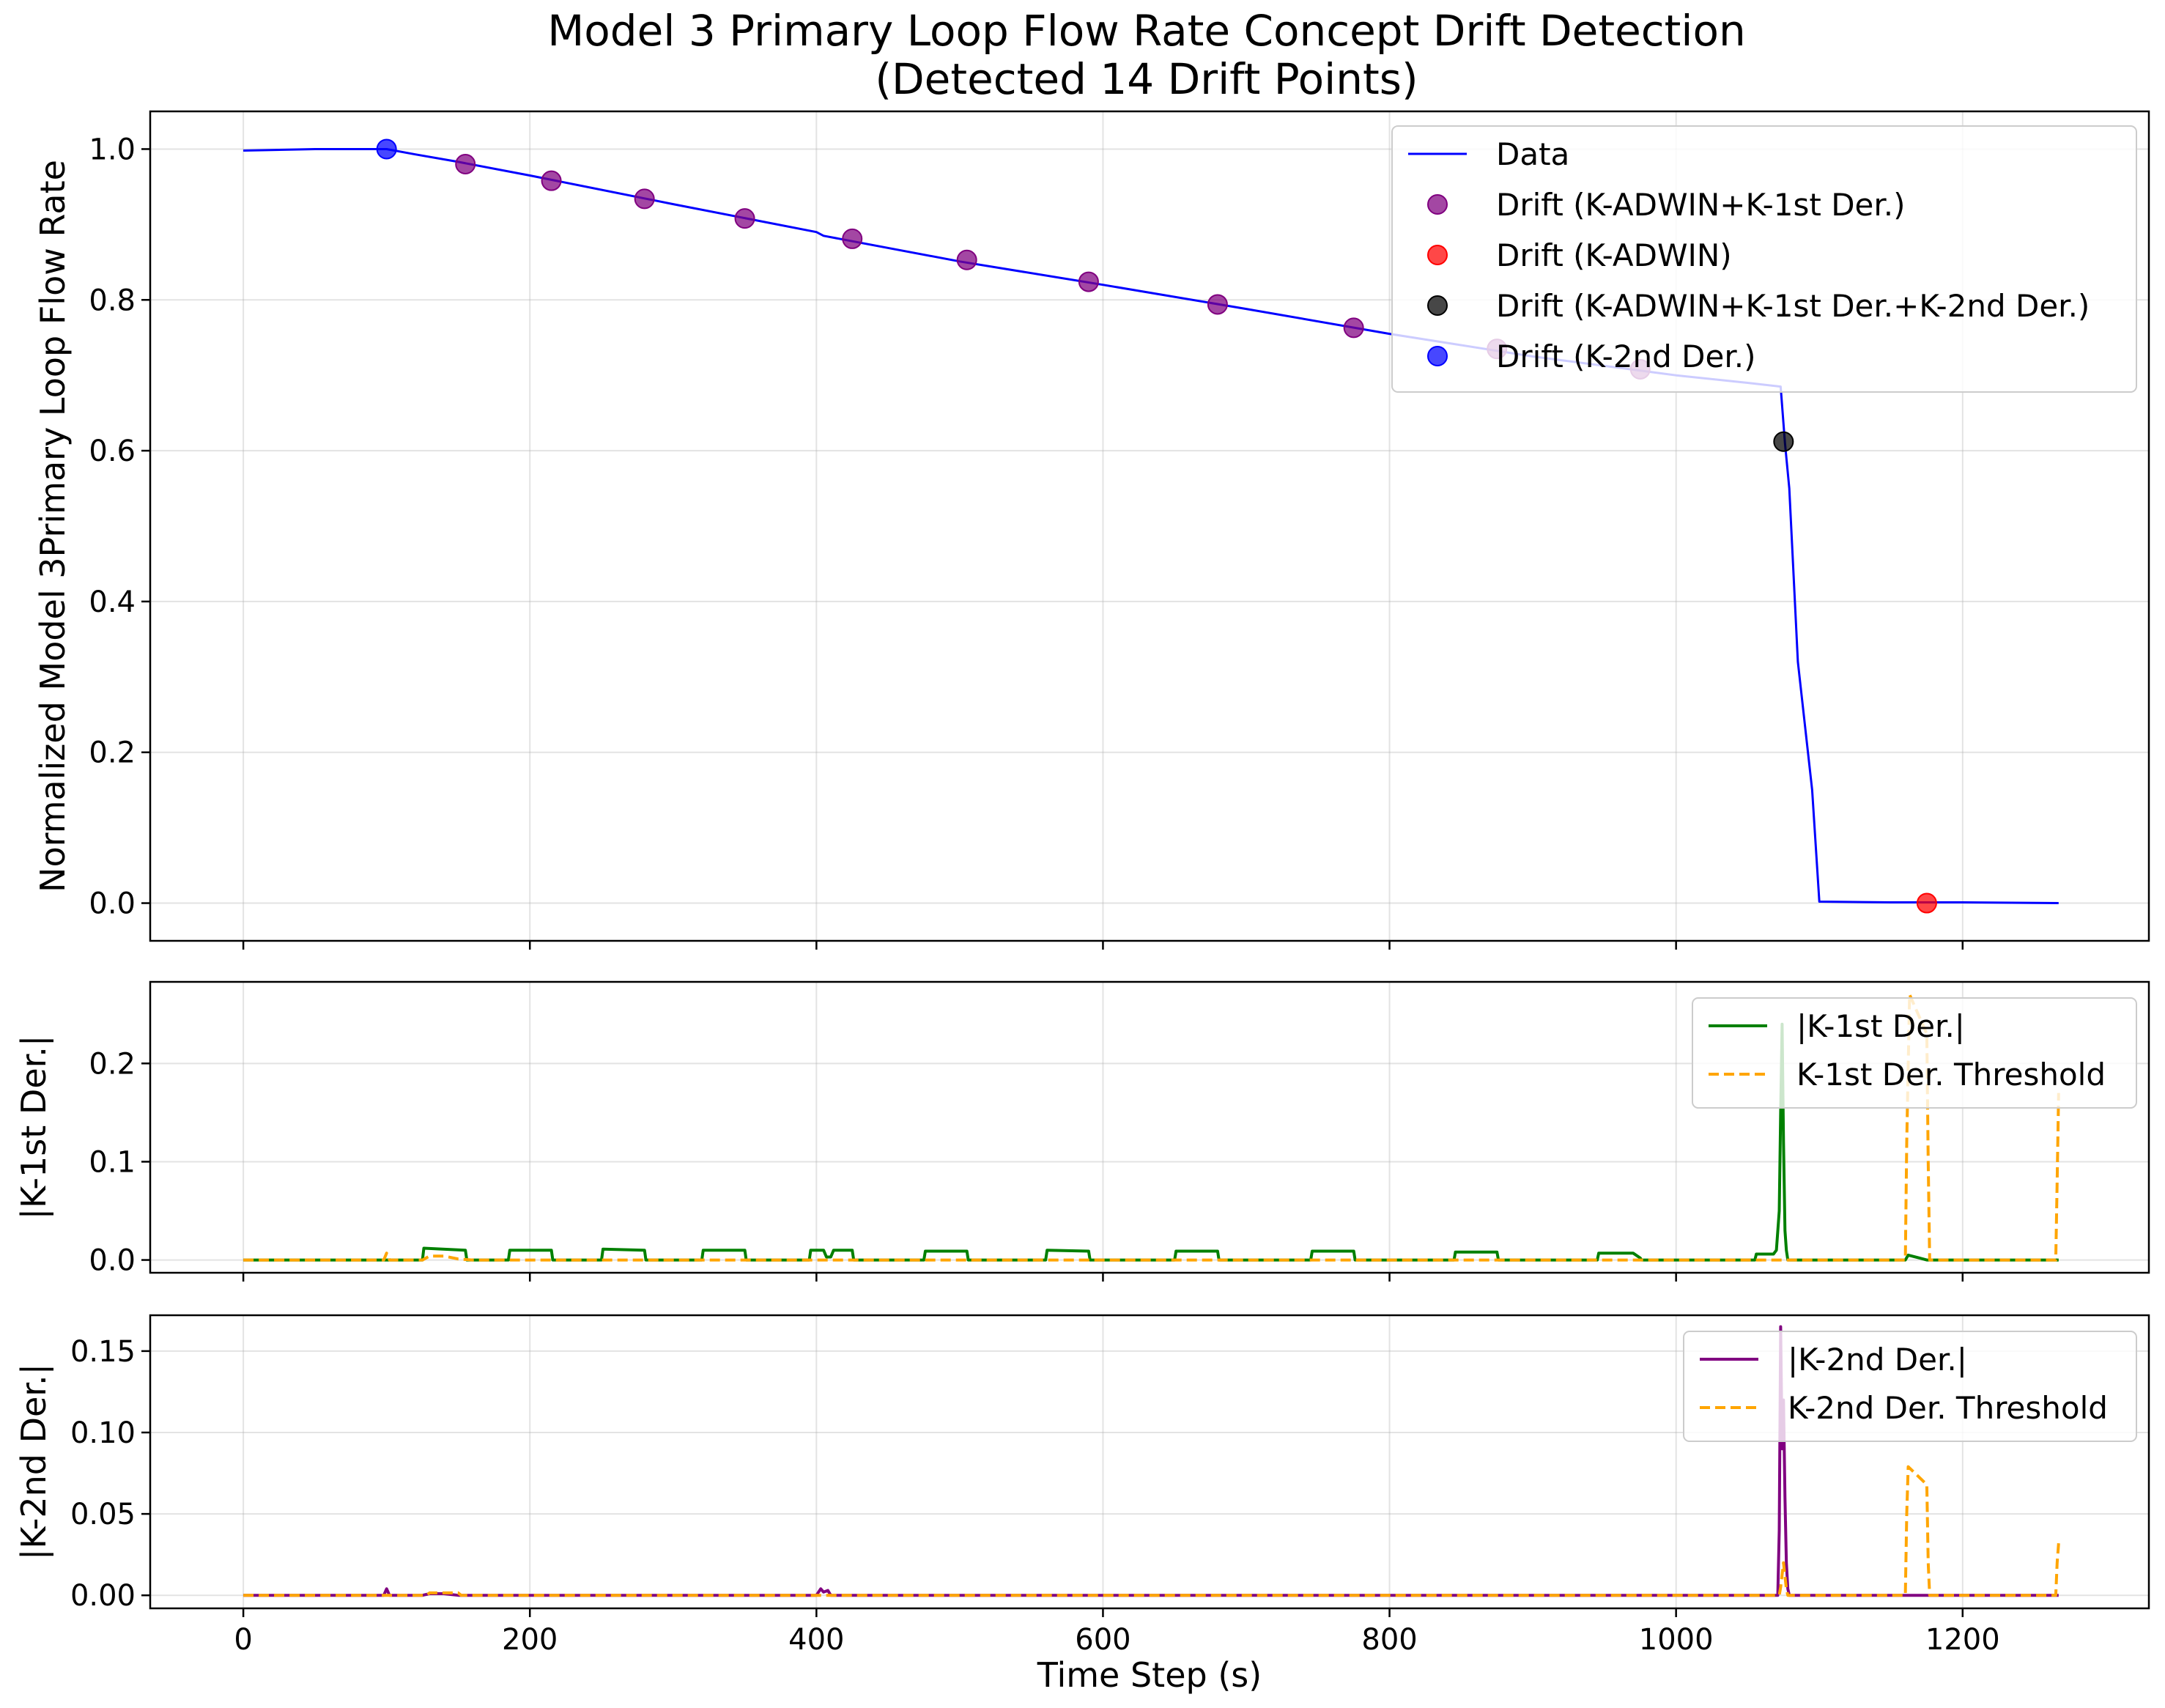  I want to click on series-k-2nd-der-threshold, so click(1151, 1531).